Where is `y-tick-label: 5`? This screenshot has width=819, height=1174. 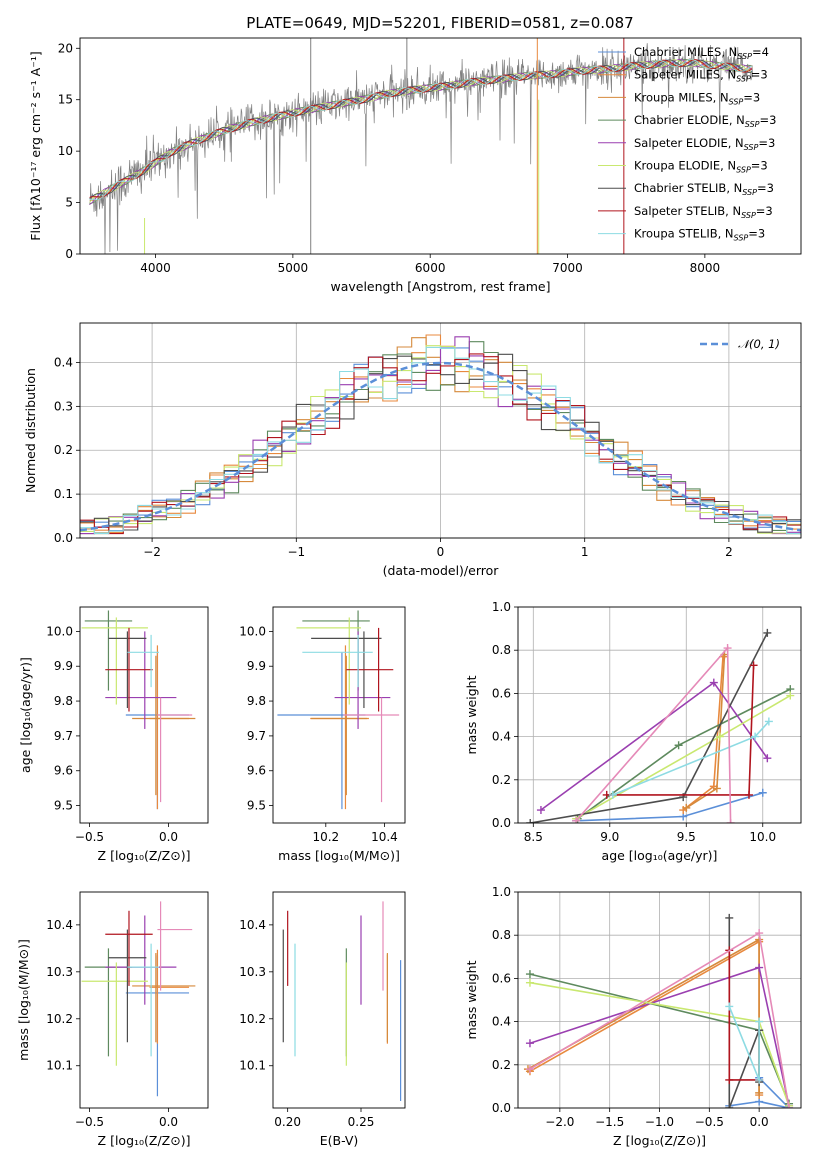
y-tick-label: 5 is located at coordinates (69, 203).